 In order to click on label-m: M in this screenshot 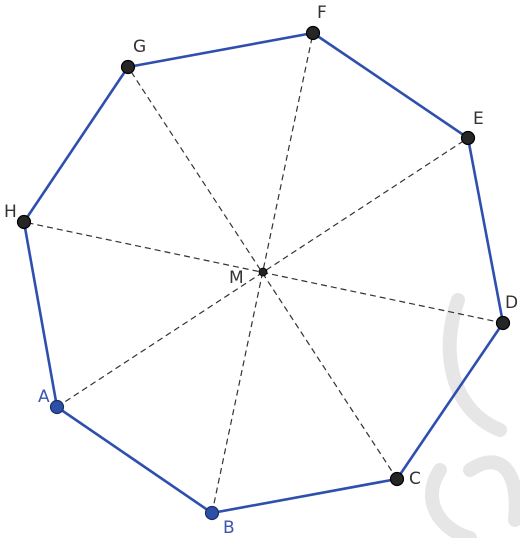, I will do `click(236, 278)`.